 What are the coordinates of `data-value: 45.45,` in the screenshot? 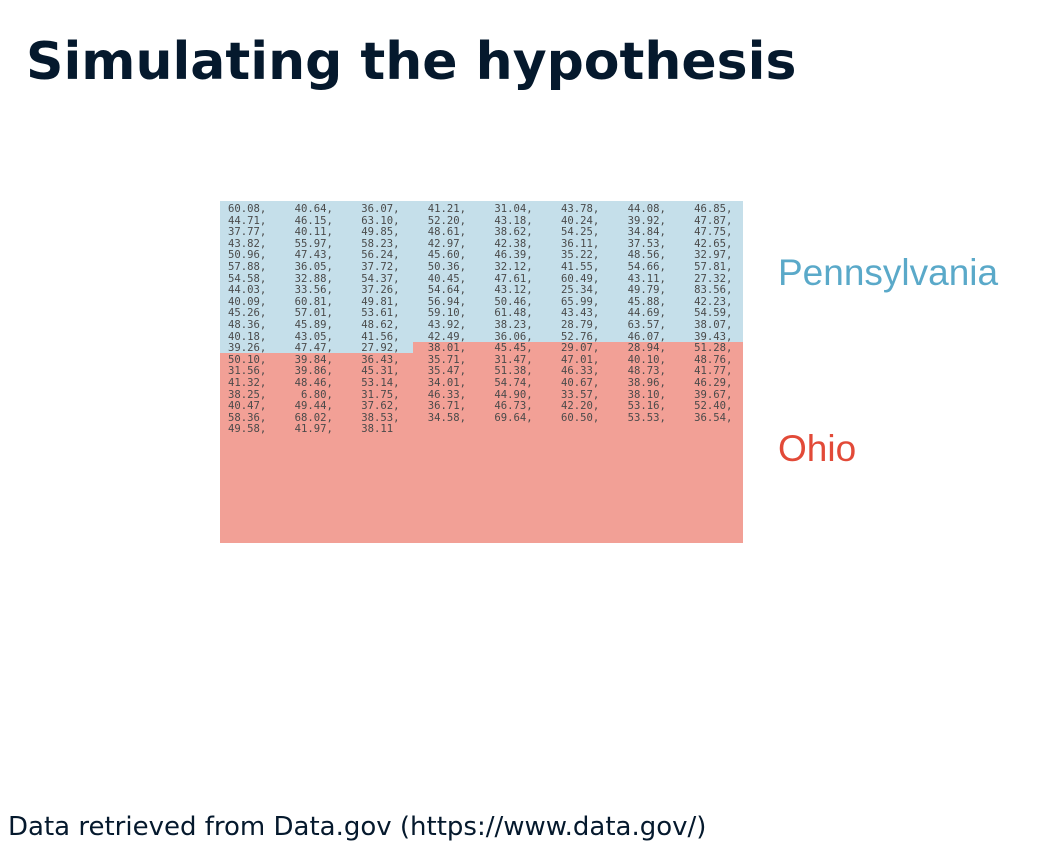 It's located at (513, 348).